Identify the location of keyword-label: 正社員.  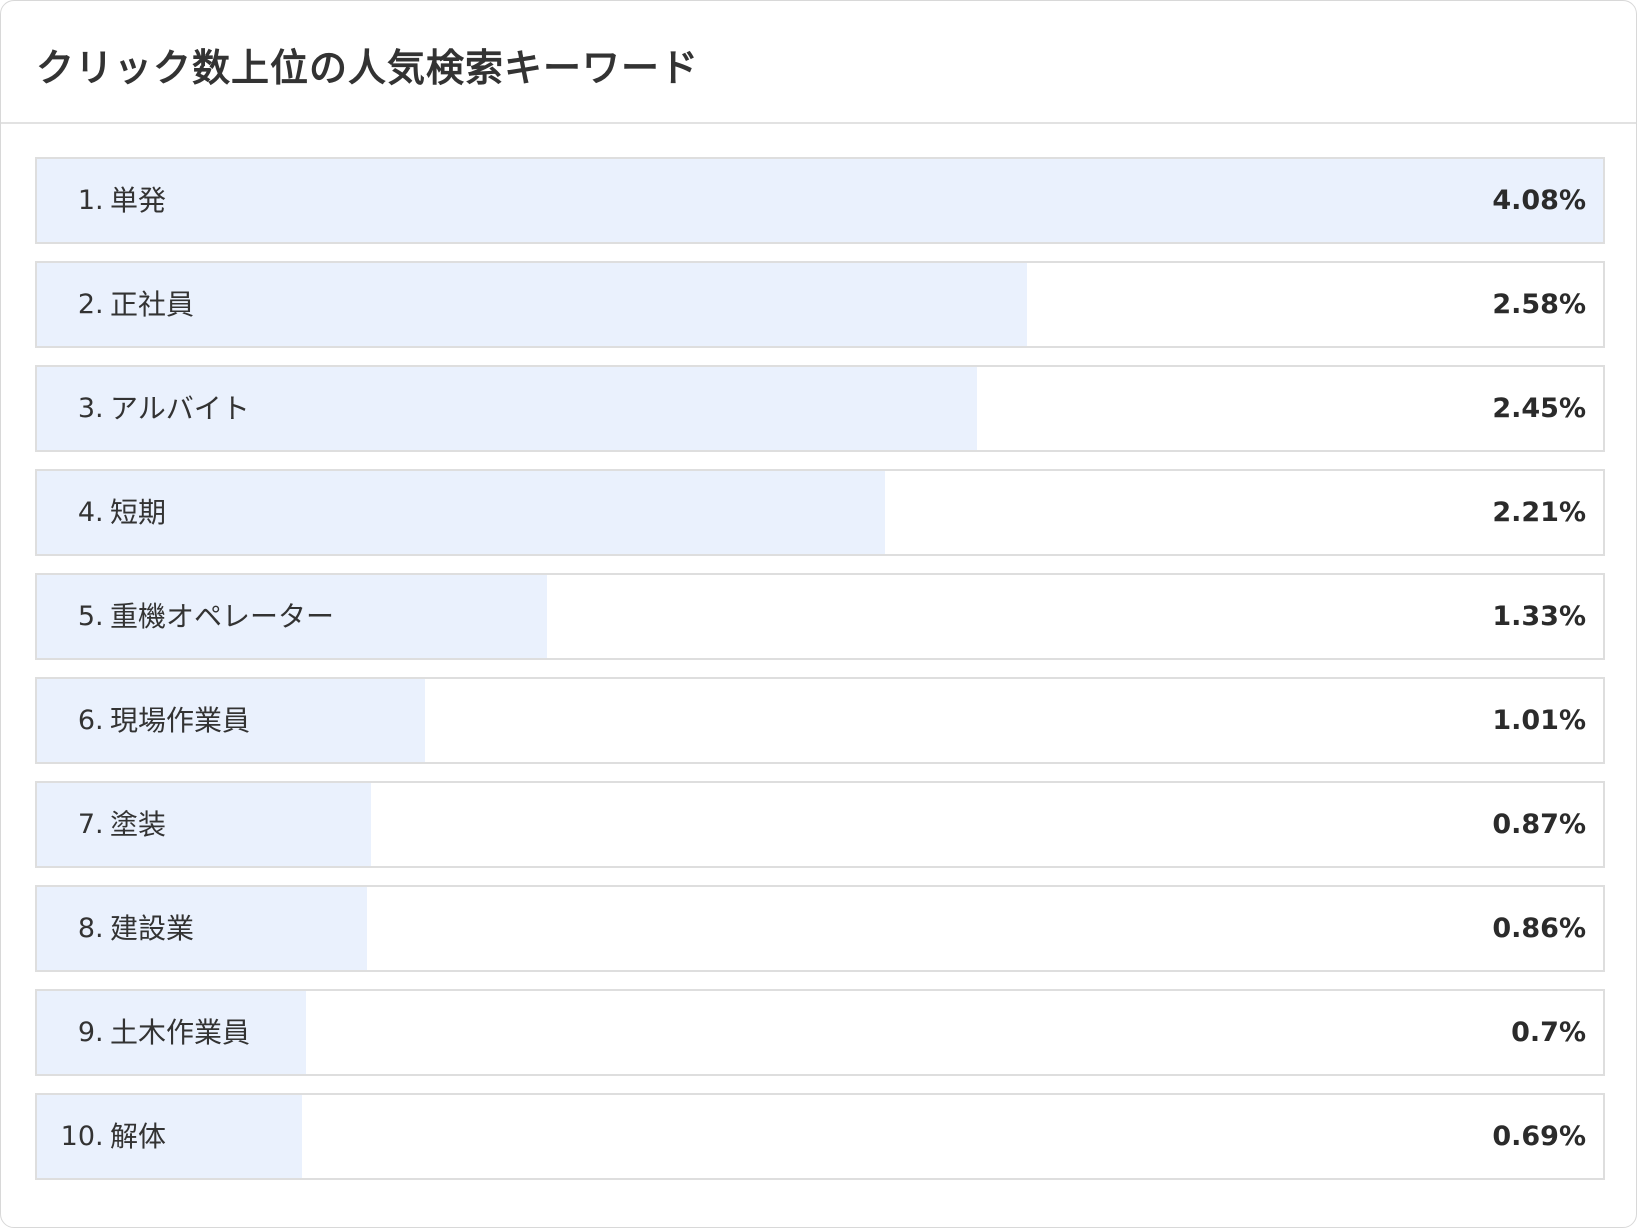
(152, 304).